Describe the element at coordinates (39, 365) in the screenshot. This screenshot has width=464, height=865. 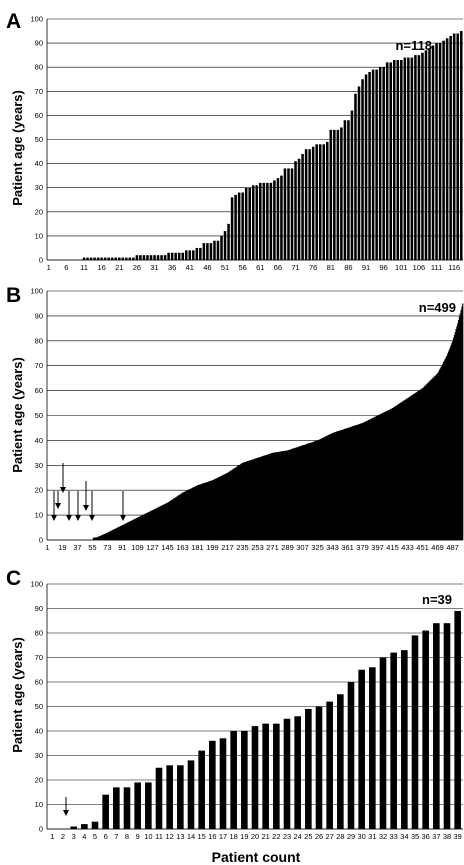
I see `y-tick-label: 70` at that location.